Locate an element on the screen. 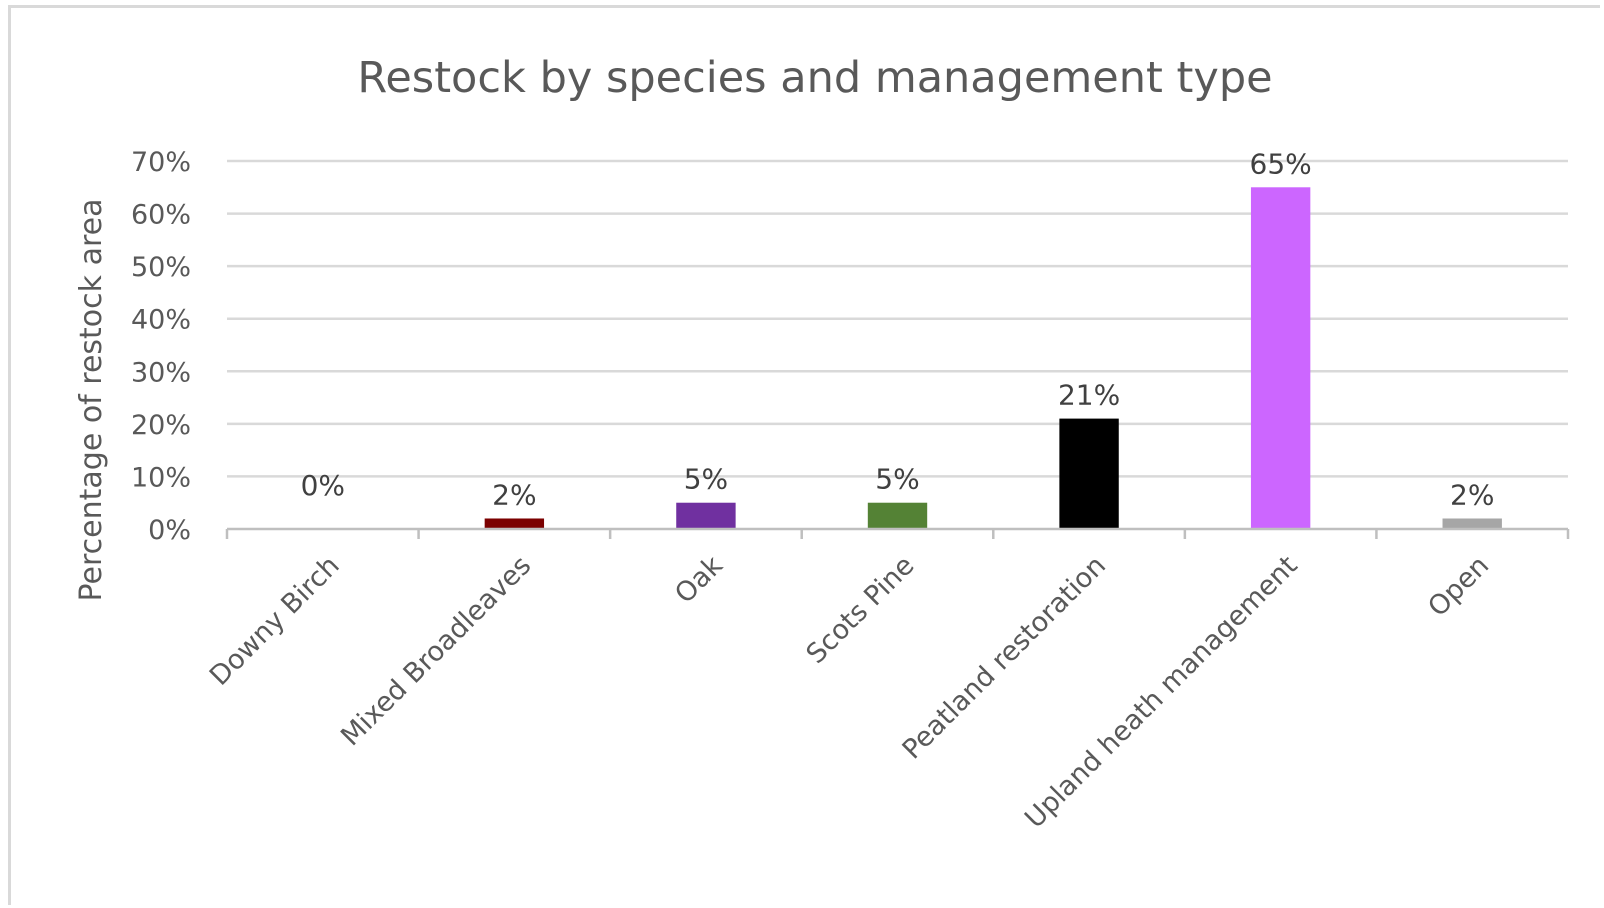 The image size is (1604, 908). y-tick-label: 70% is located at coordinates (161, 162).